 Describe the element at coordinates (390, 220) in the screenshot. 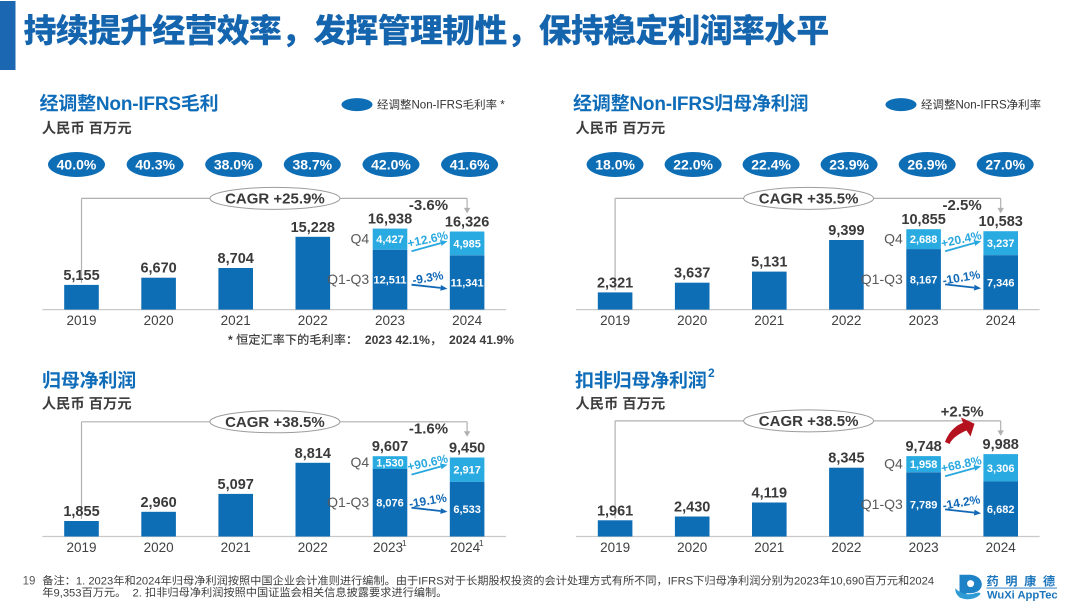

I see `svg-text: 16,938` at that location.